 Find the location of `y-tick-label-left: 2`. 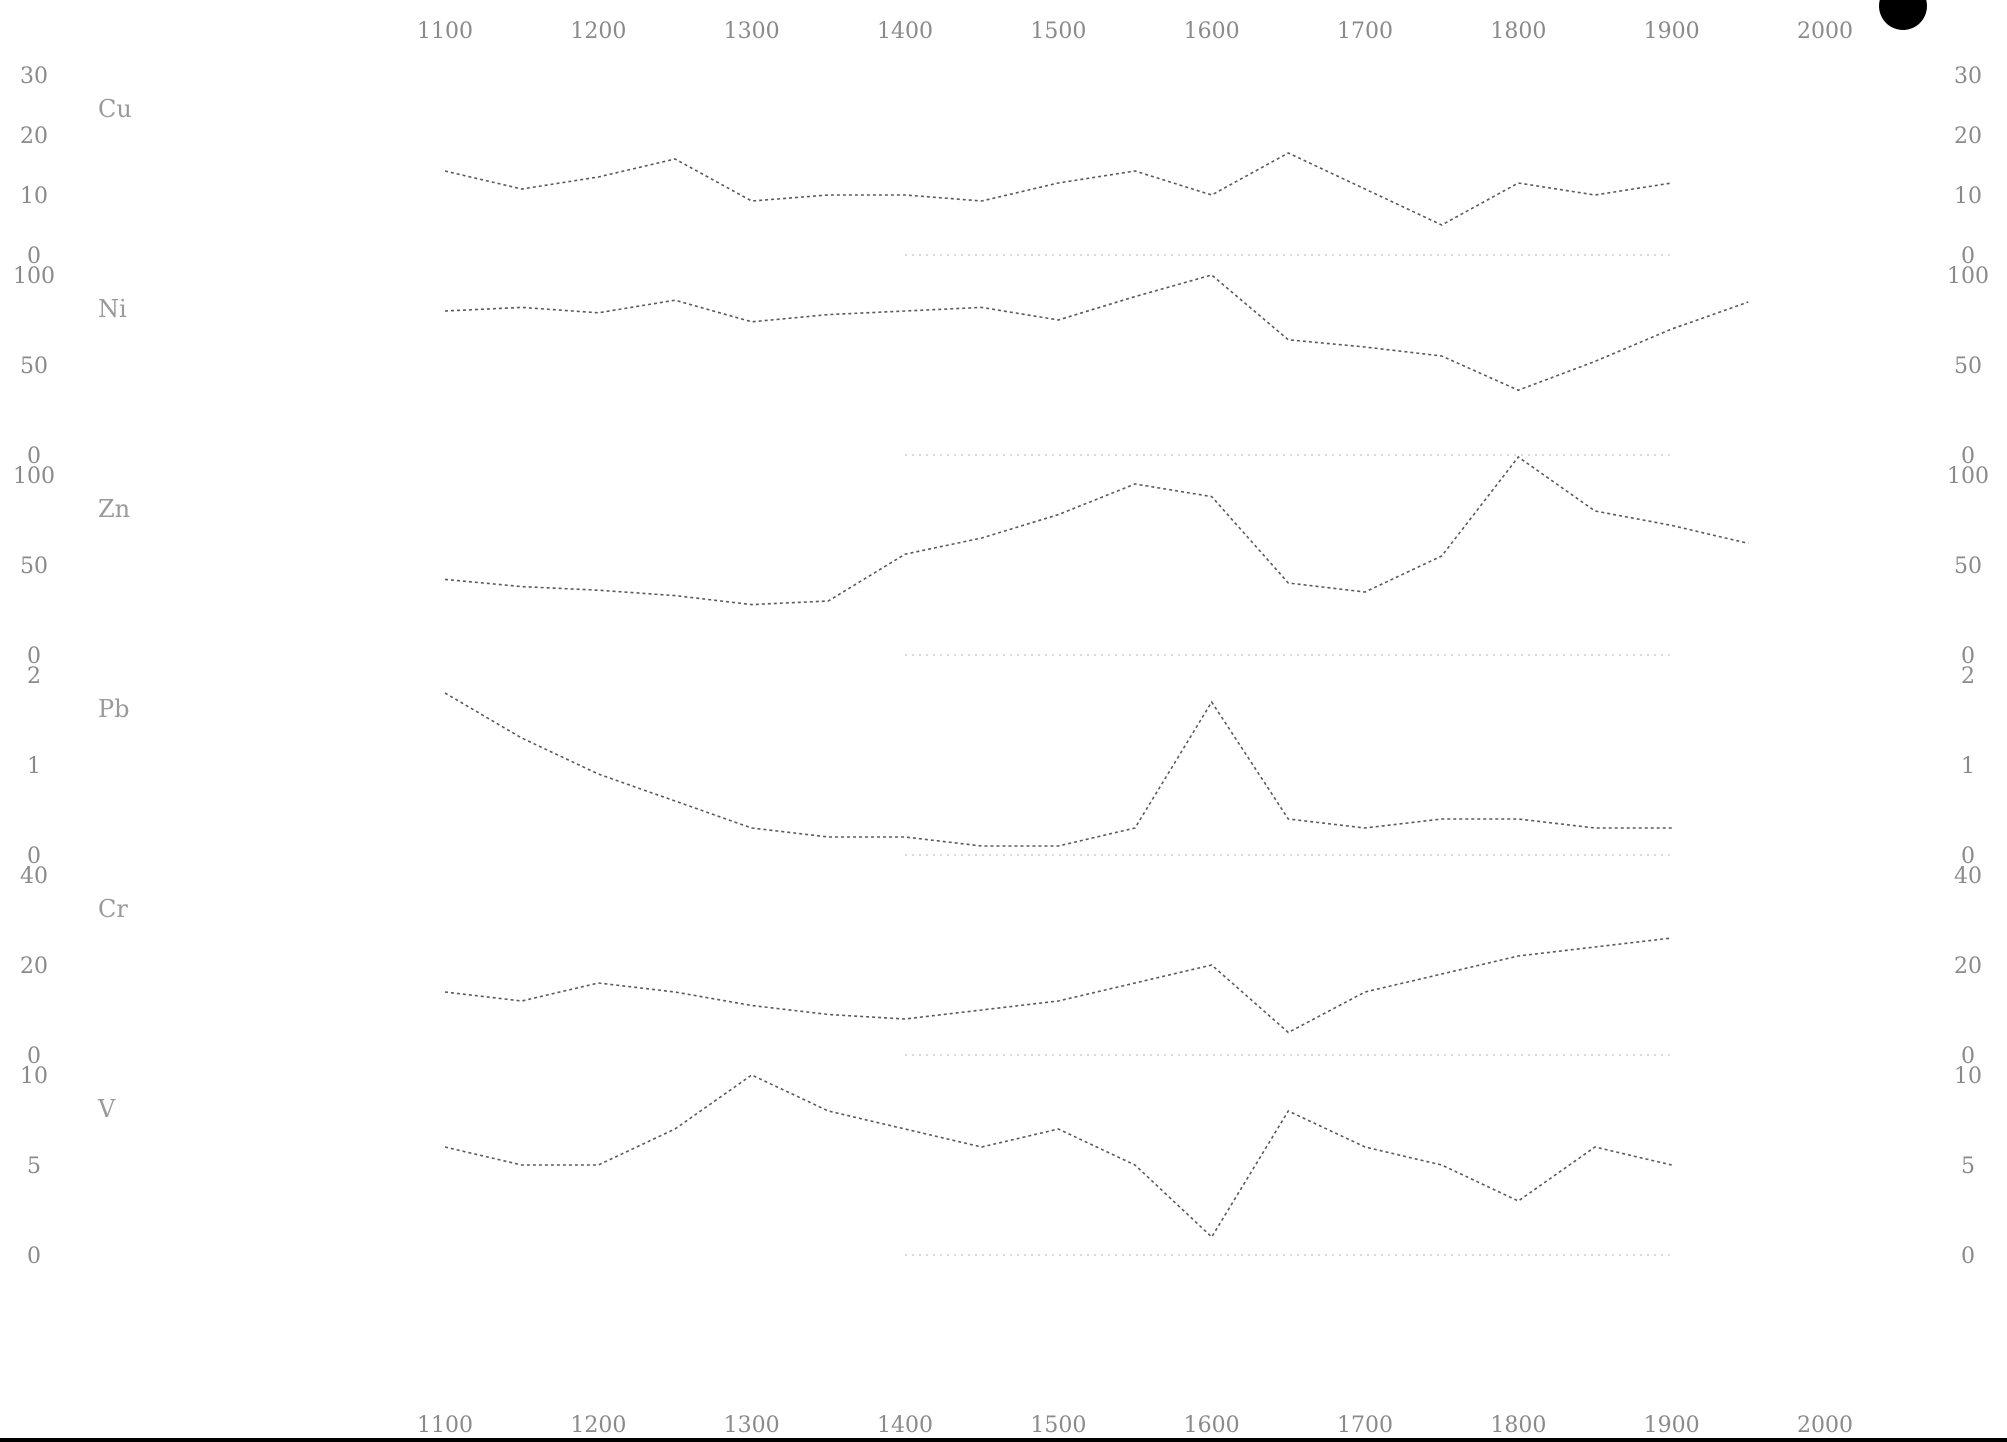

y-tick-label-left: 2 is located at coordinates (34, 676).